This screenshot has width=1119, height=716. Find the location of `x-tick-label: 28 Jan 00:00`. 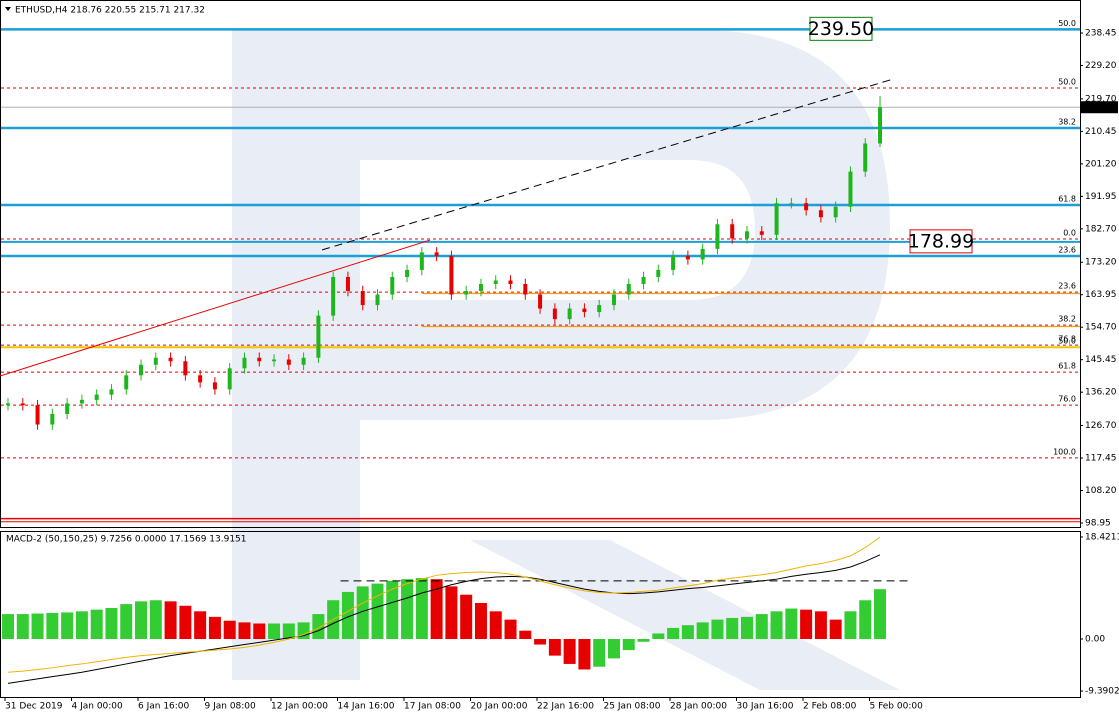

x-tick-label: 28 Jan 00:00 is located at coordinates (698, 707).